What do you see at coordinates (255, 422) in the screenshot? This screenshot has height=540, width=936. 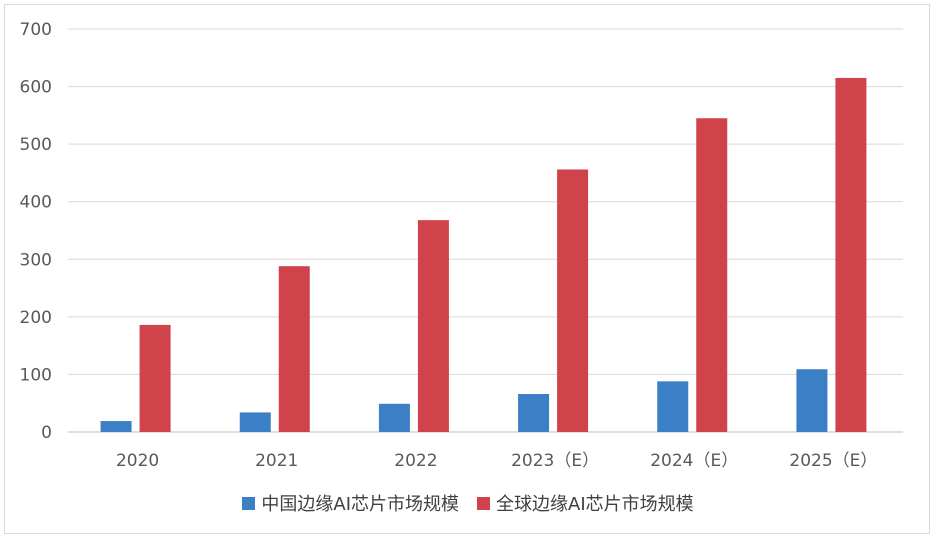 I see `bar-china-2021` at bounding box center [255, 422].